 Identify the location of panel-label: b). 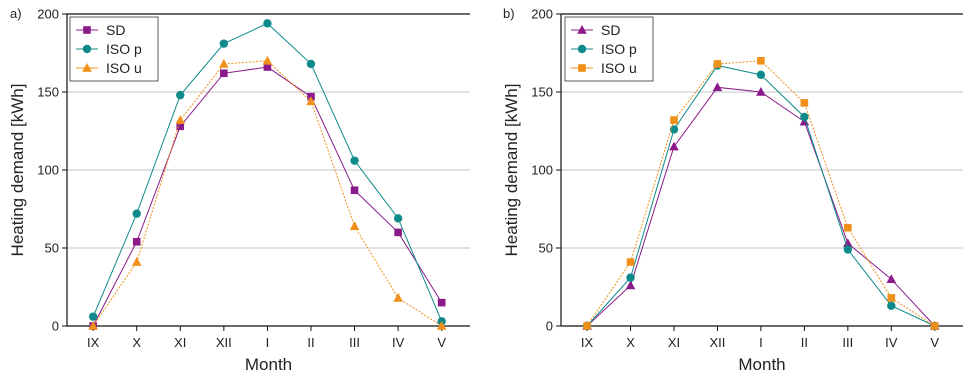
(509, 13).